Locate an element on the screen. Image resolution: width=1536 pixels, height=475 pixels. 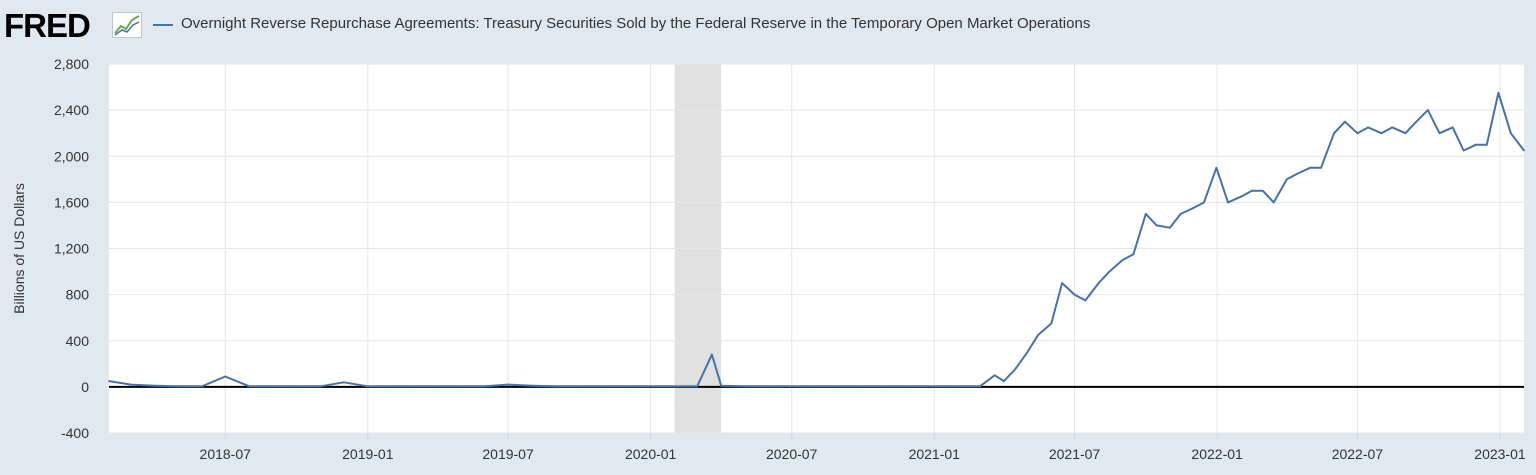
y-tick-label: 400 is located at coordinates (78, 341).